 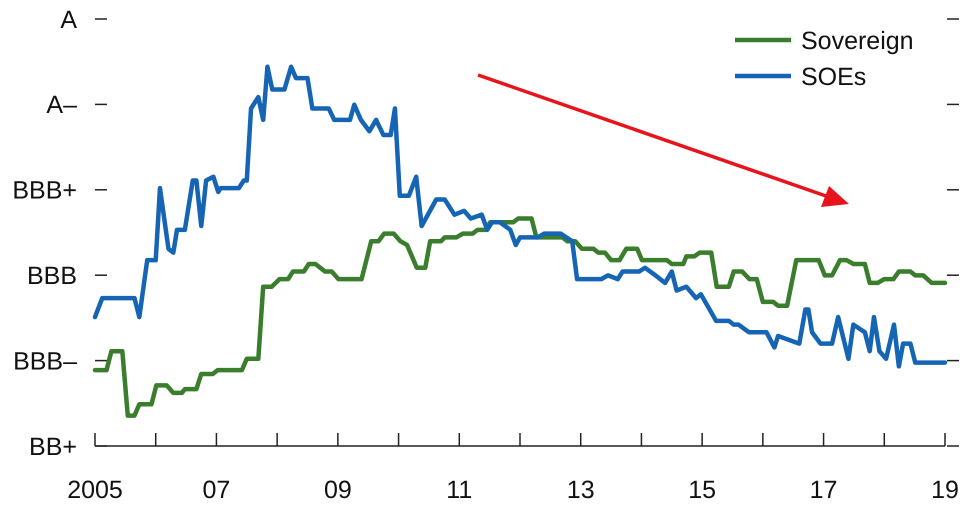 What do you see at coordinates (62, 105) in the screenshot?
I see `text: A–` at bounding box center [62, 105].